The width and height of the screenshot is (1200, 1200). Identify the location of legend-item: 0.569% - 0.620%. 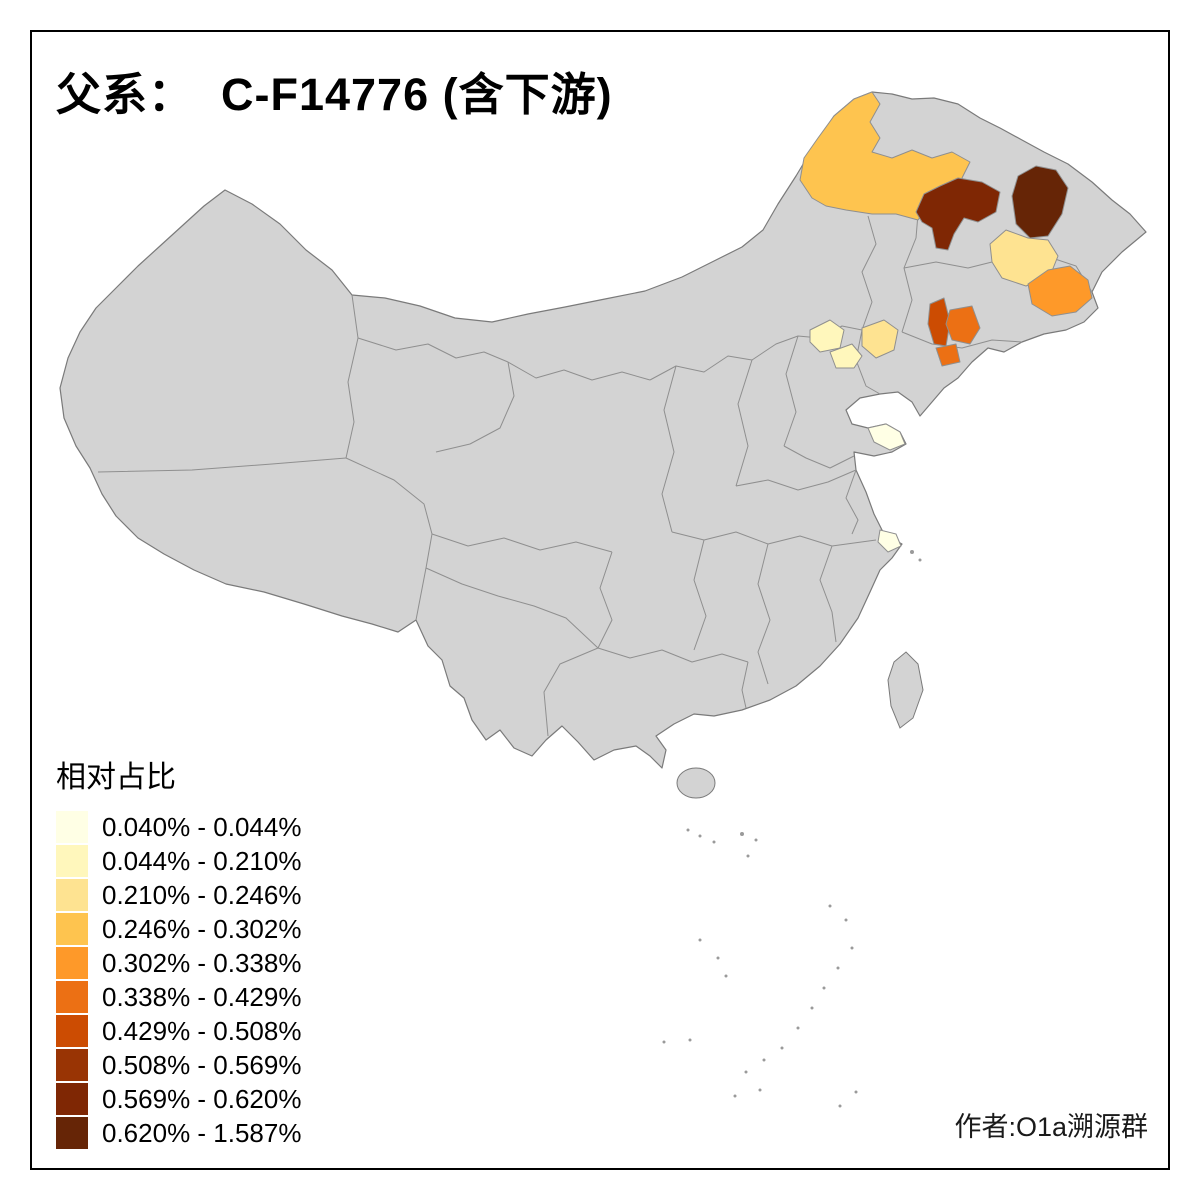
(178, 1099).